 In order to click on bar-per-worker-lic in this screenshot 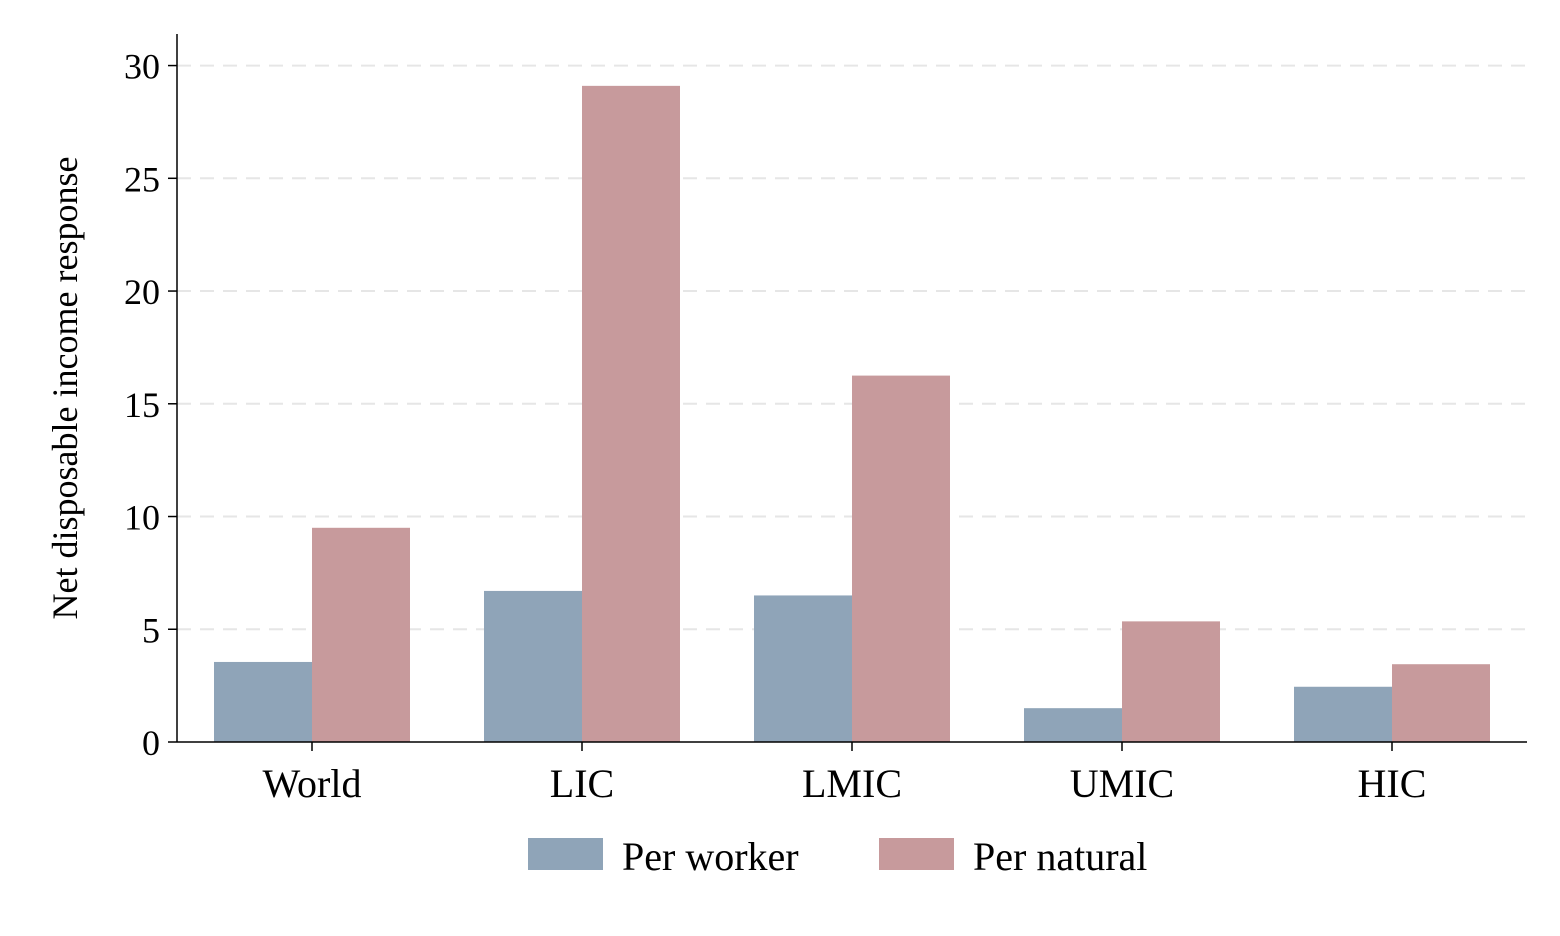, I will do `click(533, 666)`.